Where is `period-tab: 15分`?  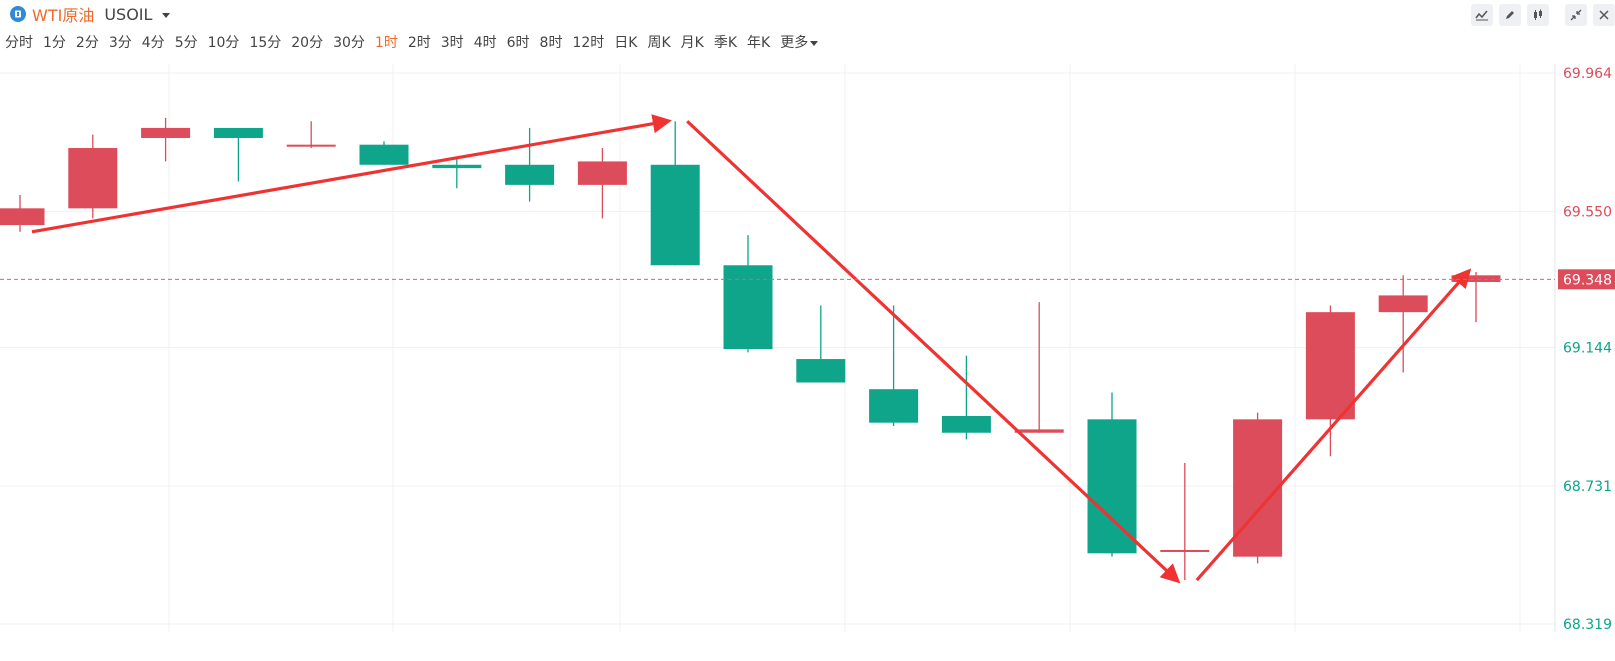 period-tab: 15分 is located at coordinates (265, 43).